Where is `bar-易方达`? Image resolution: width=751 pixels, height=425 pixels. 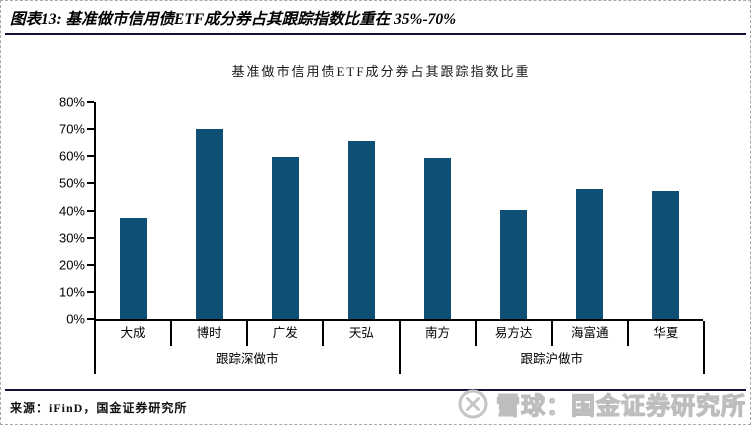
bar-易方达 is located at coordinates (513, 264).